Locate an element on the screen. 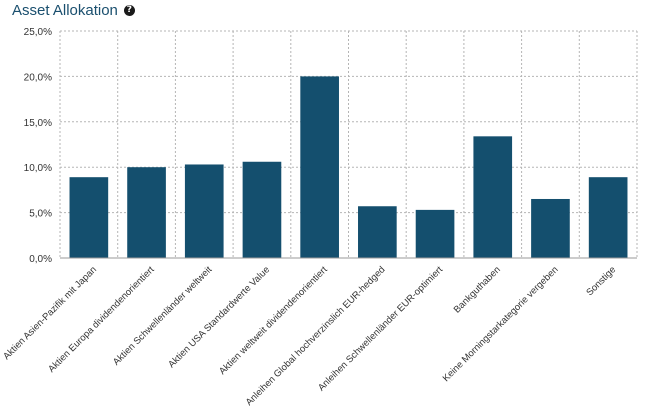 The height and width of the screenshot is (418, 650). x-tick-label: Aktien Schwellenländer weltweit is located at coordinates (163, 316).